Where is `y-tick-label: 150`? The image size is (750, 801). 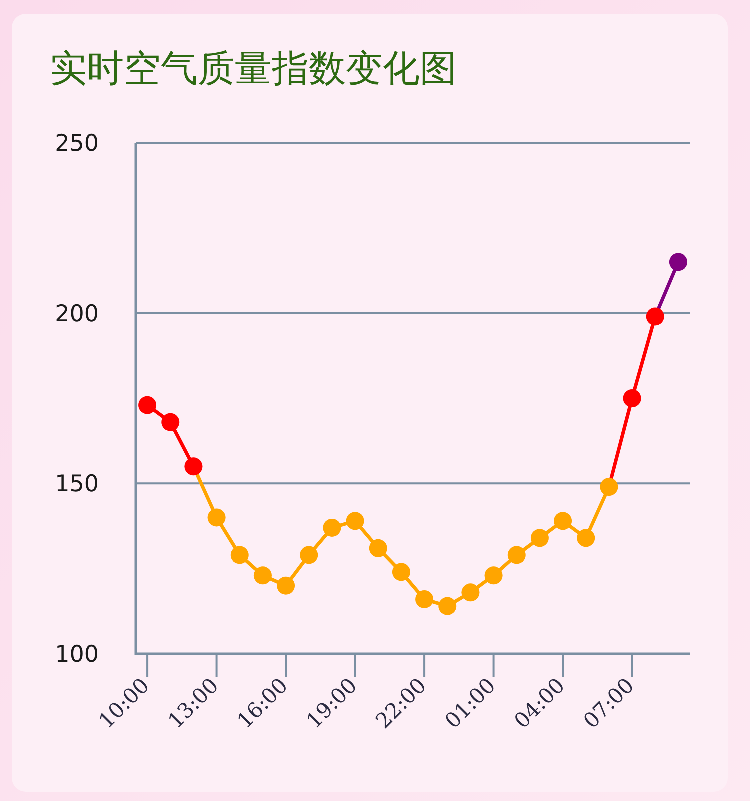
y-tick-label: 150 is located at coordinates (77, 485).